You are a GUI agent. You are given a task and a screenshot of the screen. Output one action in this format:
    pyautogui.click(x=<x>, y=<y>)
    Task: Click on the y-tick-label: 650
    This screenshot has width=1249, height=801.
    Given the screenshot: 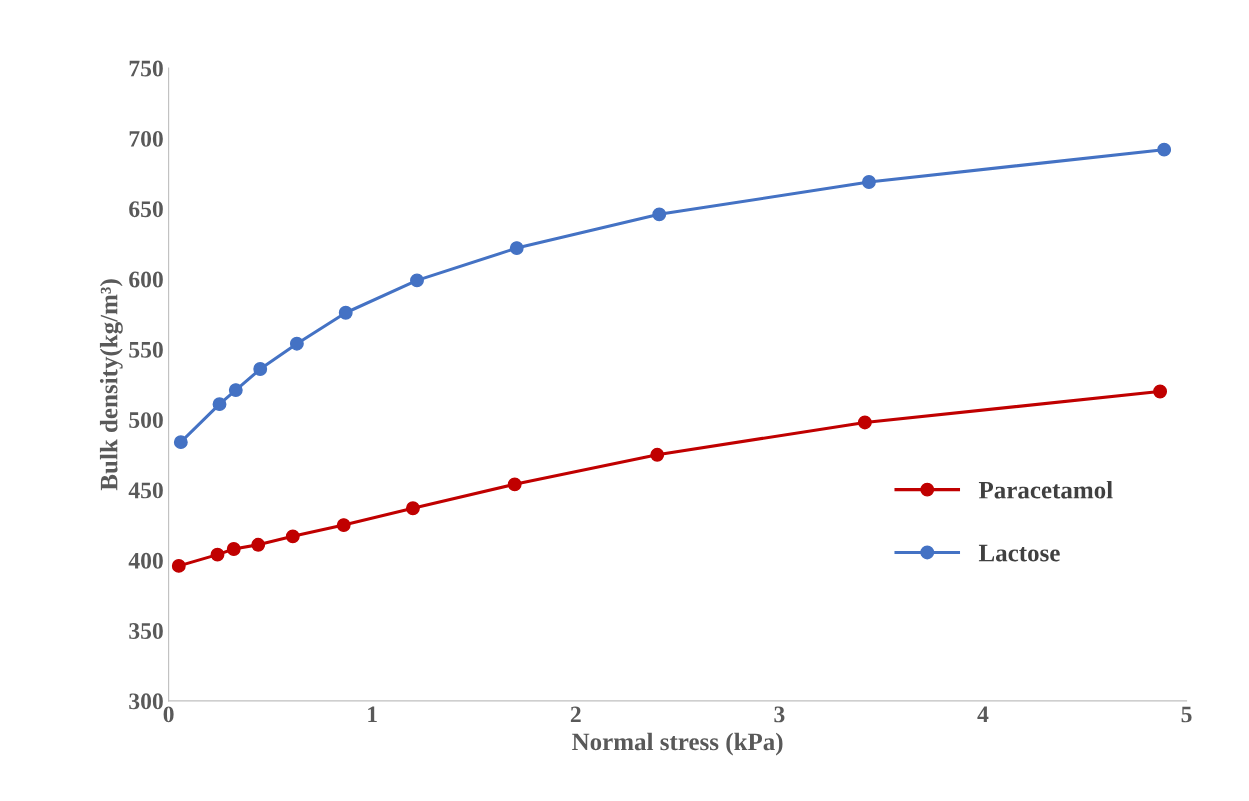 What is the action you would take?
    pyautogui.click(x=146, y=209)
    